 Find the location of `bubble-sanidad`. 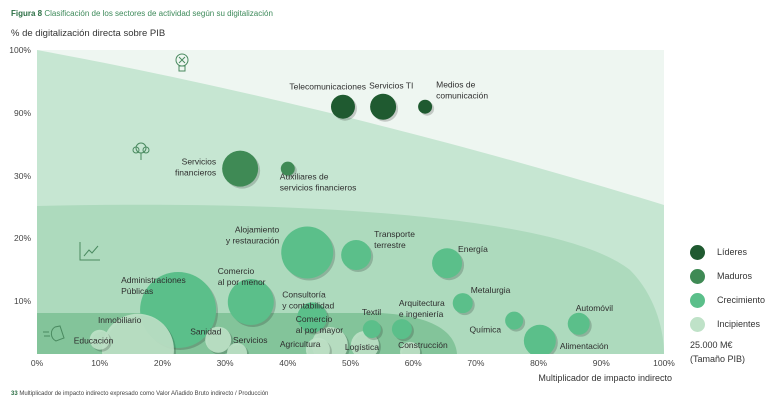

bubble-sanidad is located at coordinates (218, 339).